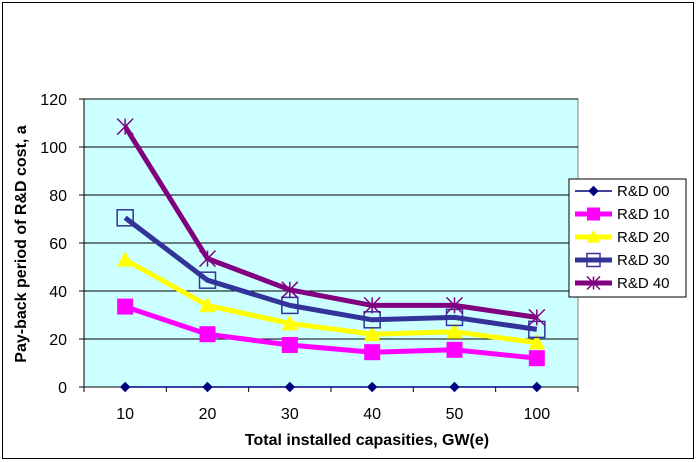  Describe the element at coordinates (643, 237) in the screenshot. I see `legend-label: R&D 20` at that location.